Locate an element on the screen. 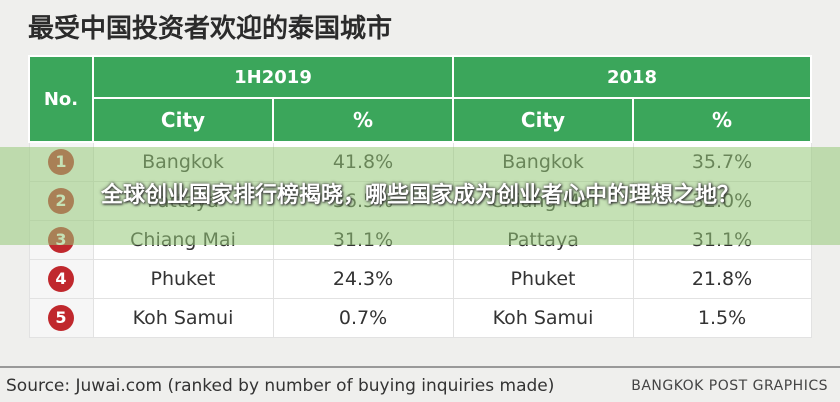  percent-cell: 21.8% is located at coordinates (722, 279).